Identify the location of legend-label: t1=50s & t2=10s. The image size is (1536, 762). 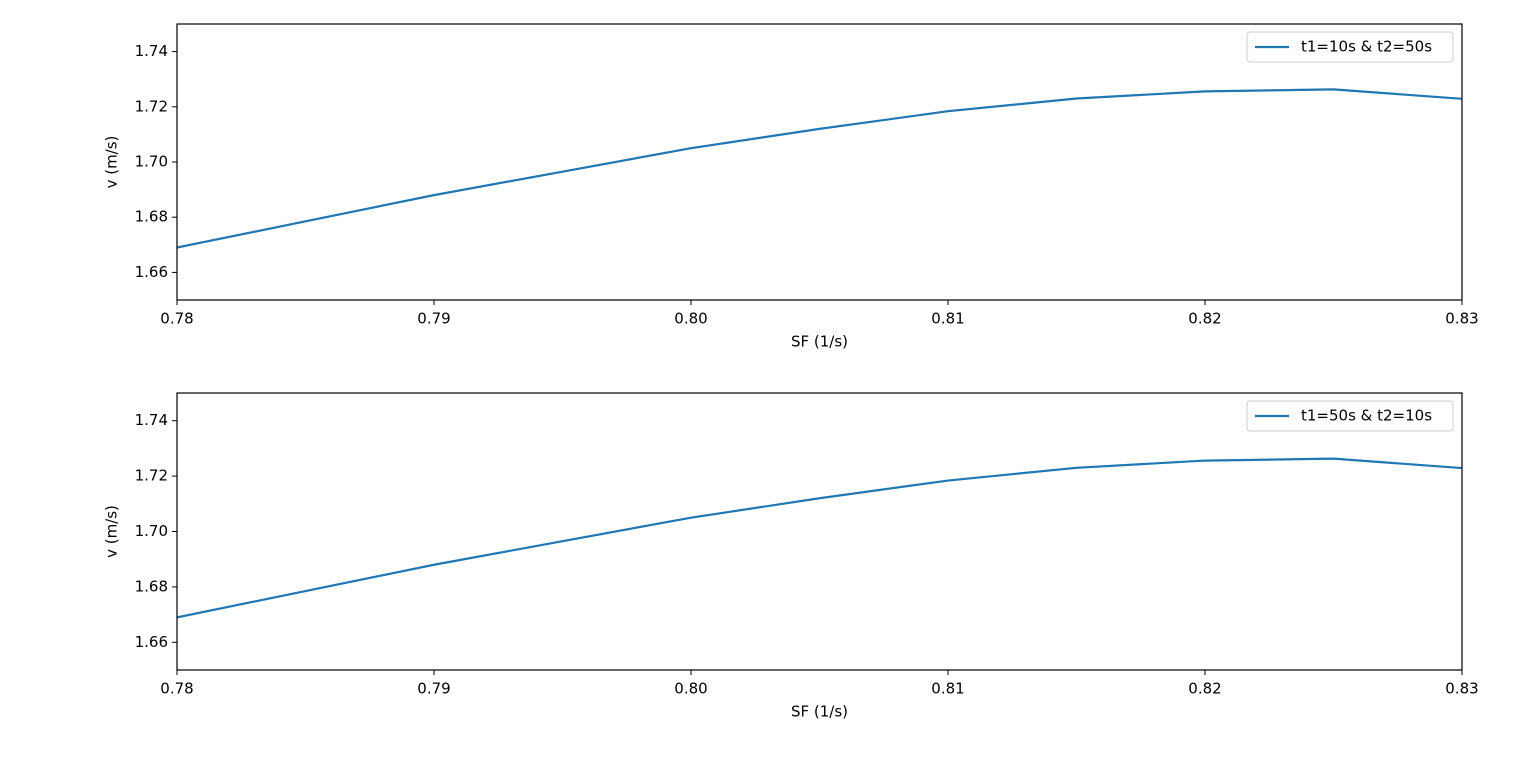
(1366, 416).